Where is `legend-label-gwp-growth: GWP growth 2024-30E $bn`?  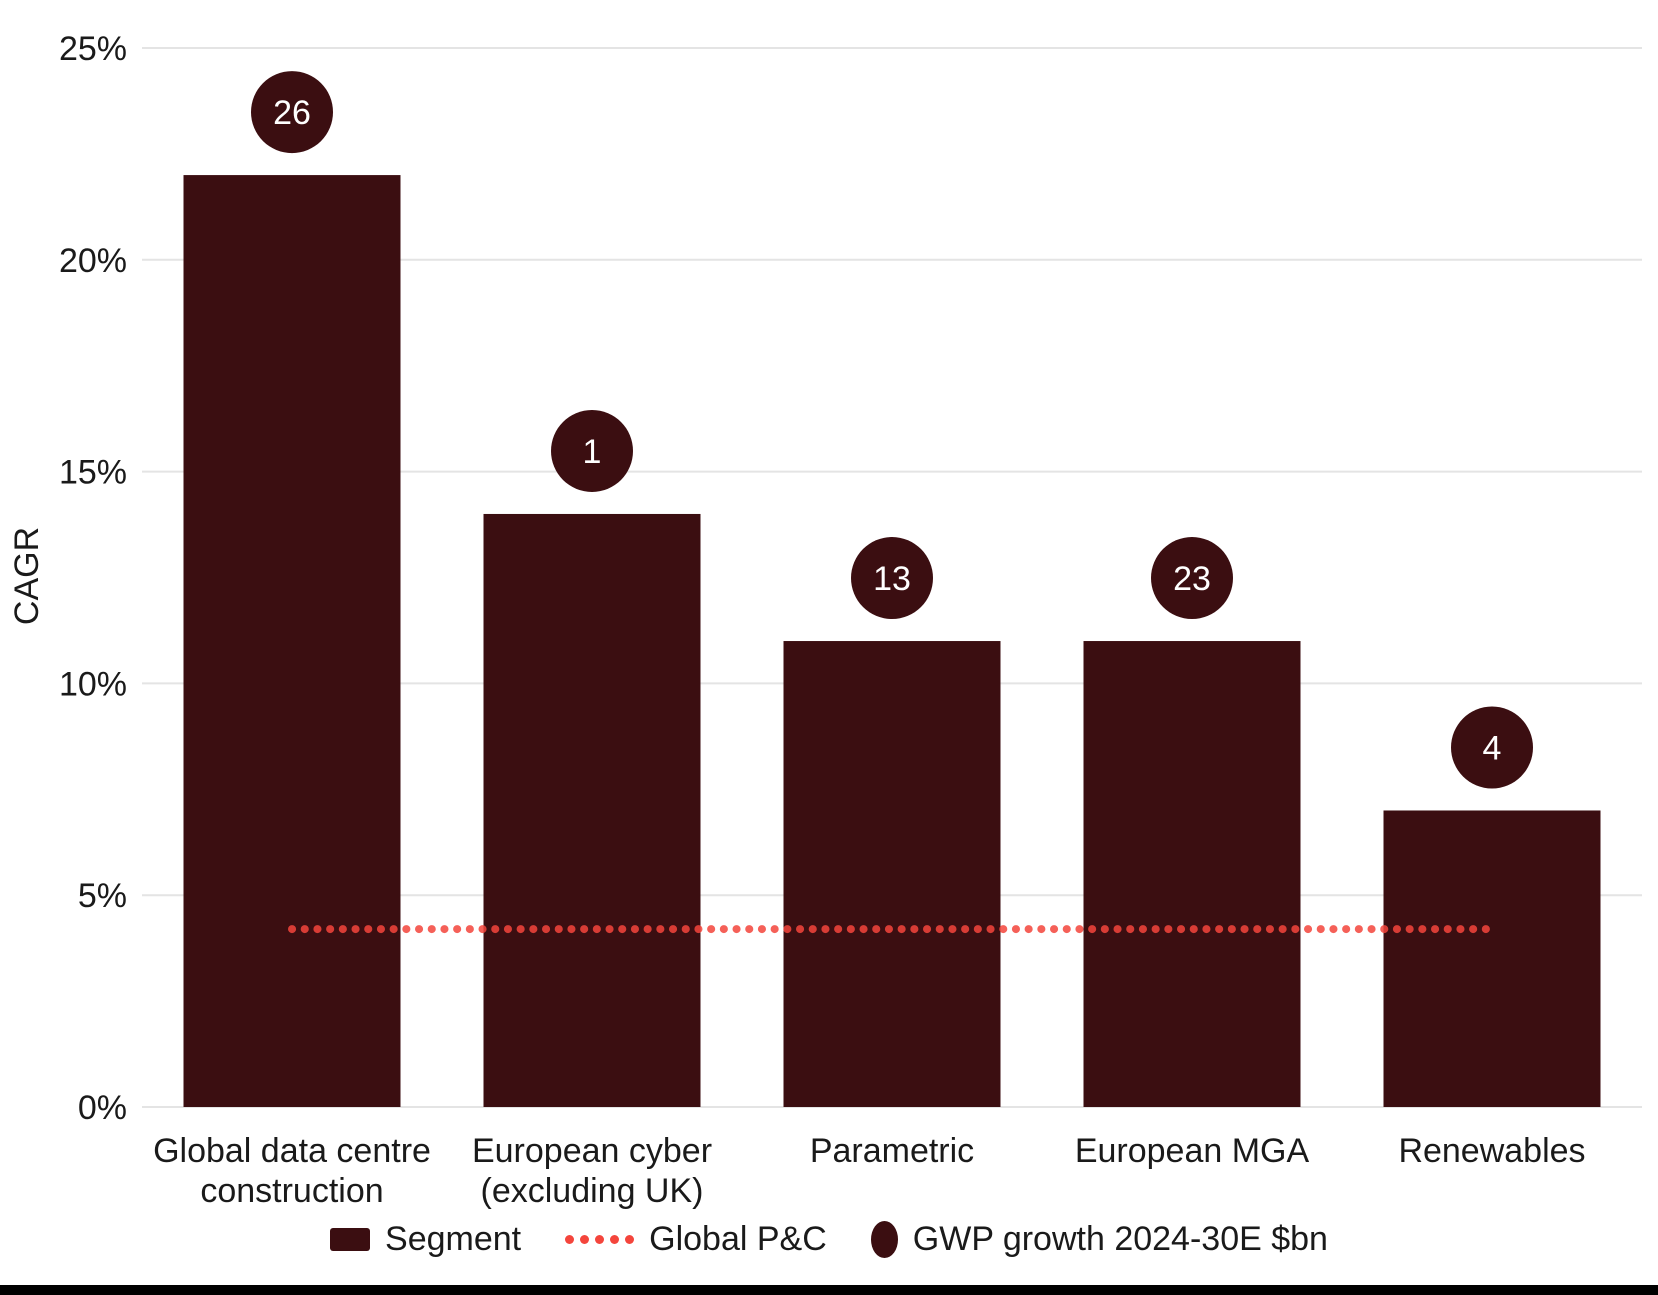
legend-label-gwp-growth: GWP growth 2024-30E $bn is located at coordinates (1120, 1239).